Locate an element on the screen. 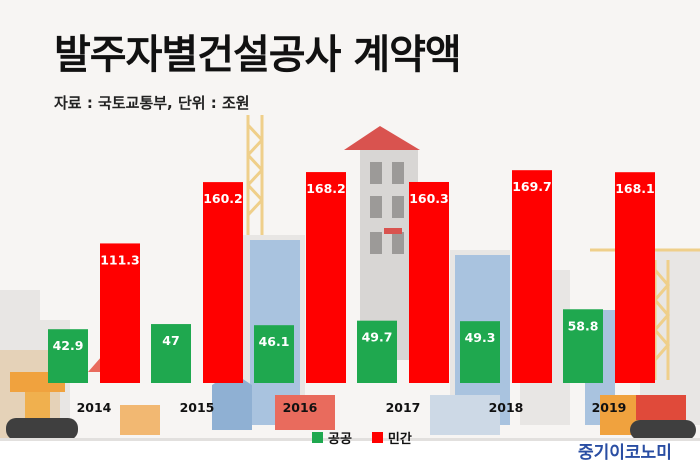  x-tick-label-2015: 2015 is located at coordinates (197, 407).